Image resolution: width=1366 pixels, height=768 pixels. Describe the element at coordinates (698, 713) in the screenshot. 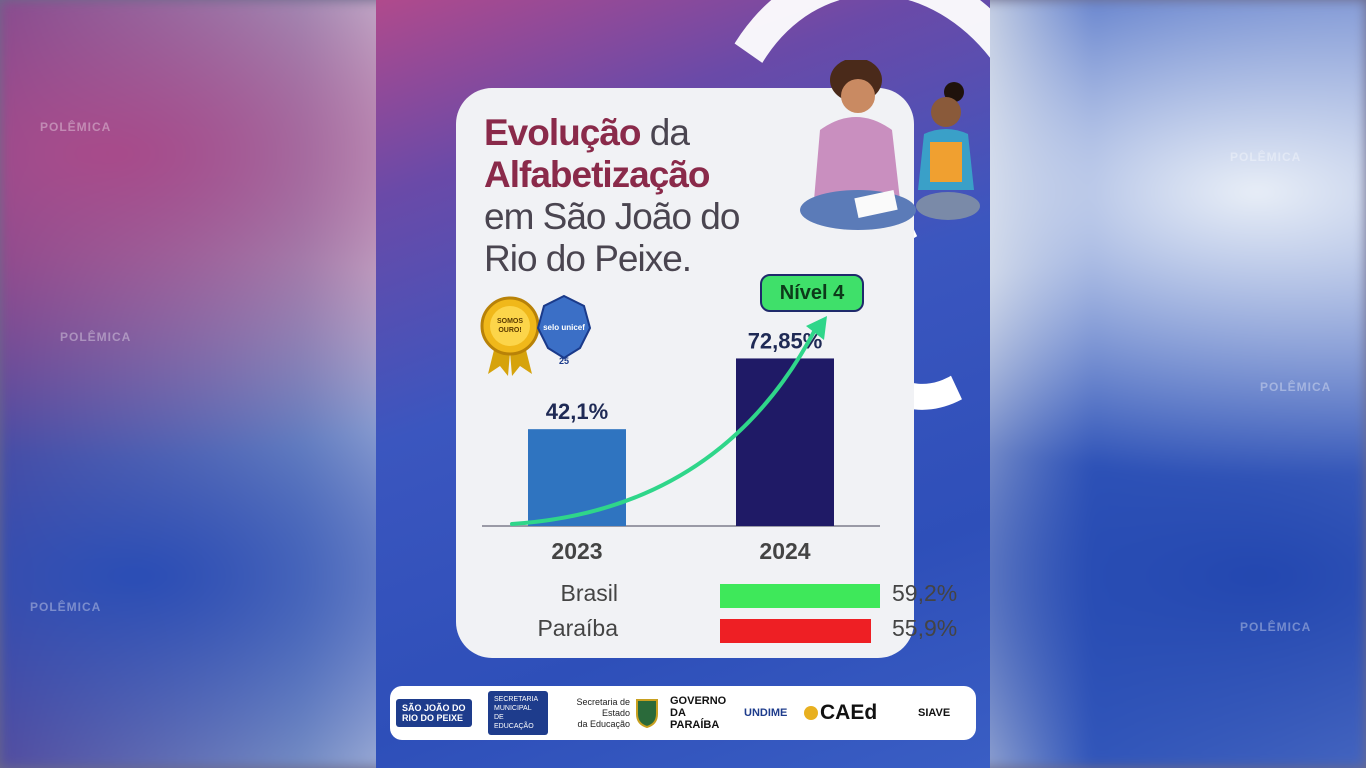

I see `logo-governo-paraiba: GOVERNO DA PARAÍBA` at that location.